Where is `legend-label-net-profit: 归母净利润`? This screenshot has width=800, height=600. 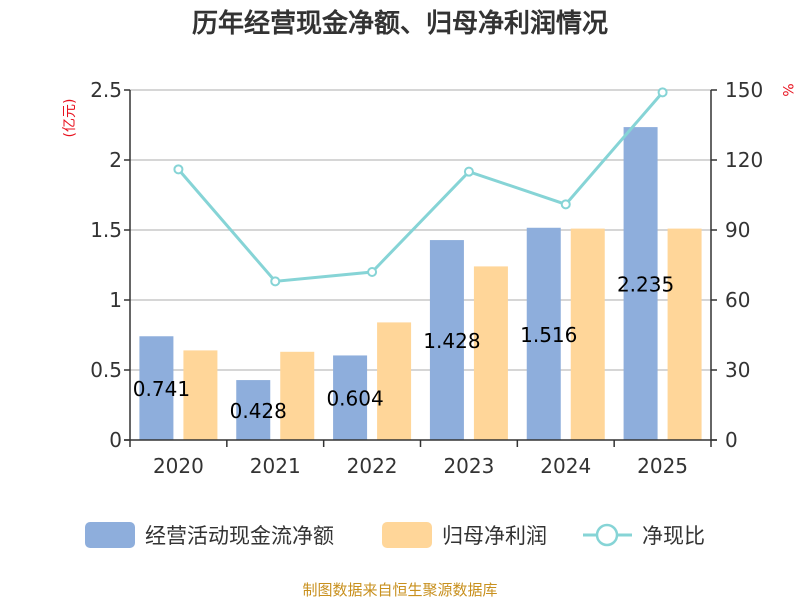
legend-label-net-profit: 归母净利润 is located at coordinates (494, 536).